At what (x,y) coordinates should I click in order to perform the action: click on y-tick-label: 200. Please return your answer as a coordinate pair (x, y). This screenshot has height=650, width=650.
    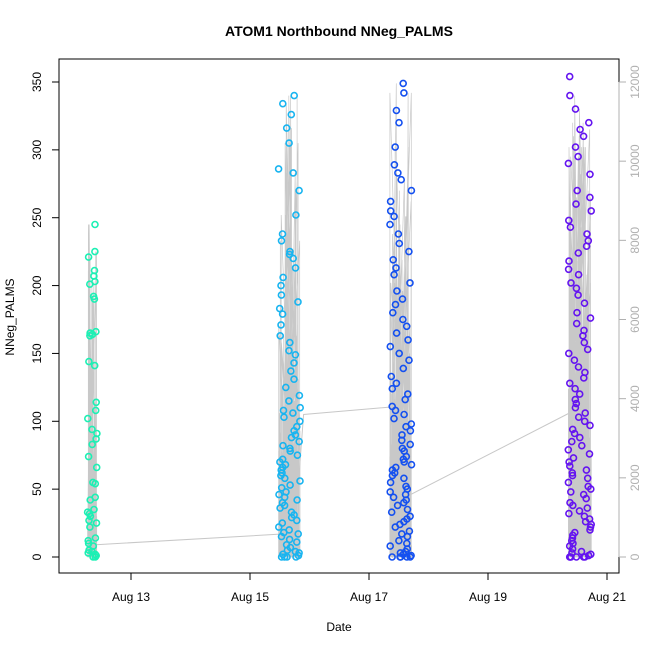
    Looking at the image, I should click on (37, 285).